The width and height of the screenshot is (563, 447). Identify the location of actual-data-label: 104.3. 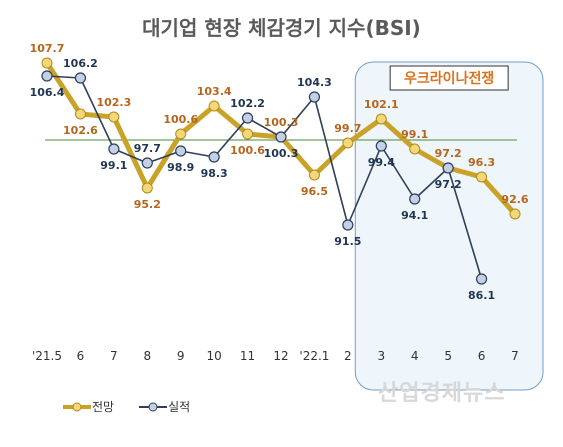
(314, 82).